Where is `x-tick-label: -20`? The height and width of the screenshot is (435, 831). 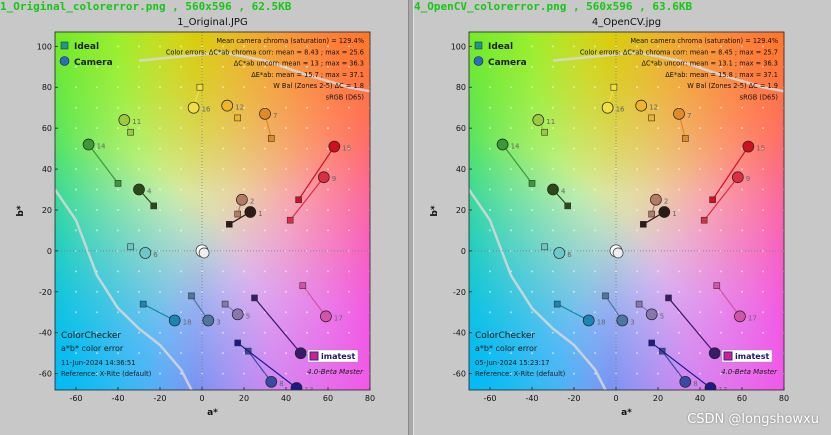 x-tick-label: -20 is located at coordinates (573, 398).